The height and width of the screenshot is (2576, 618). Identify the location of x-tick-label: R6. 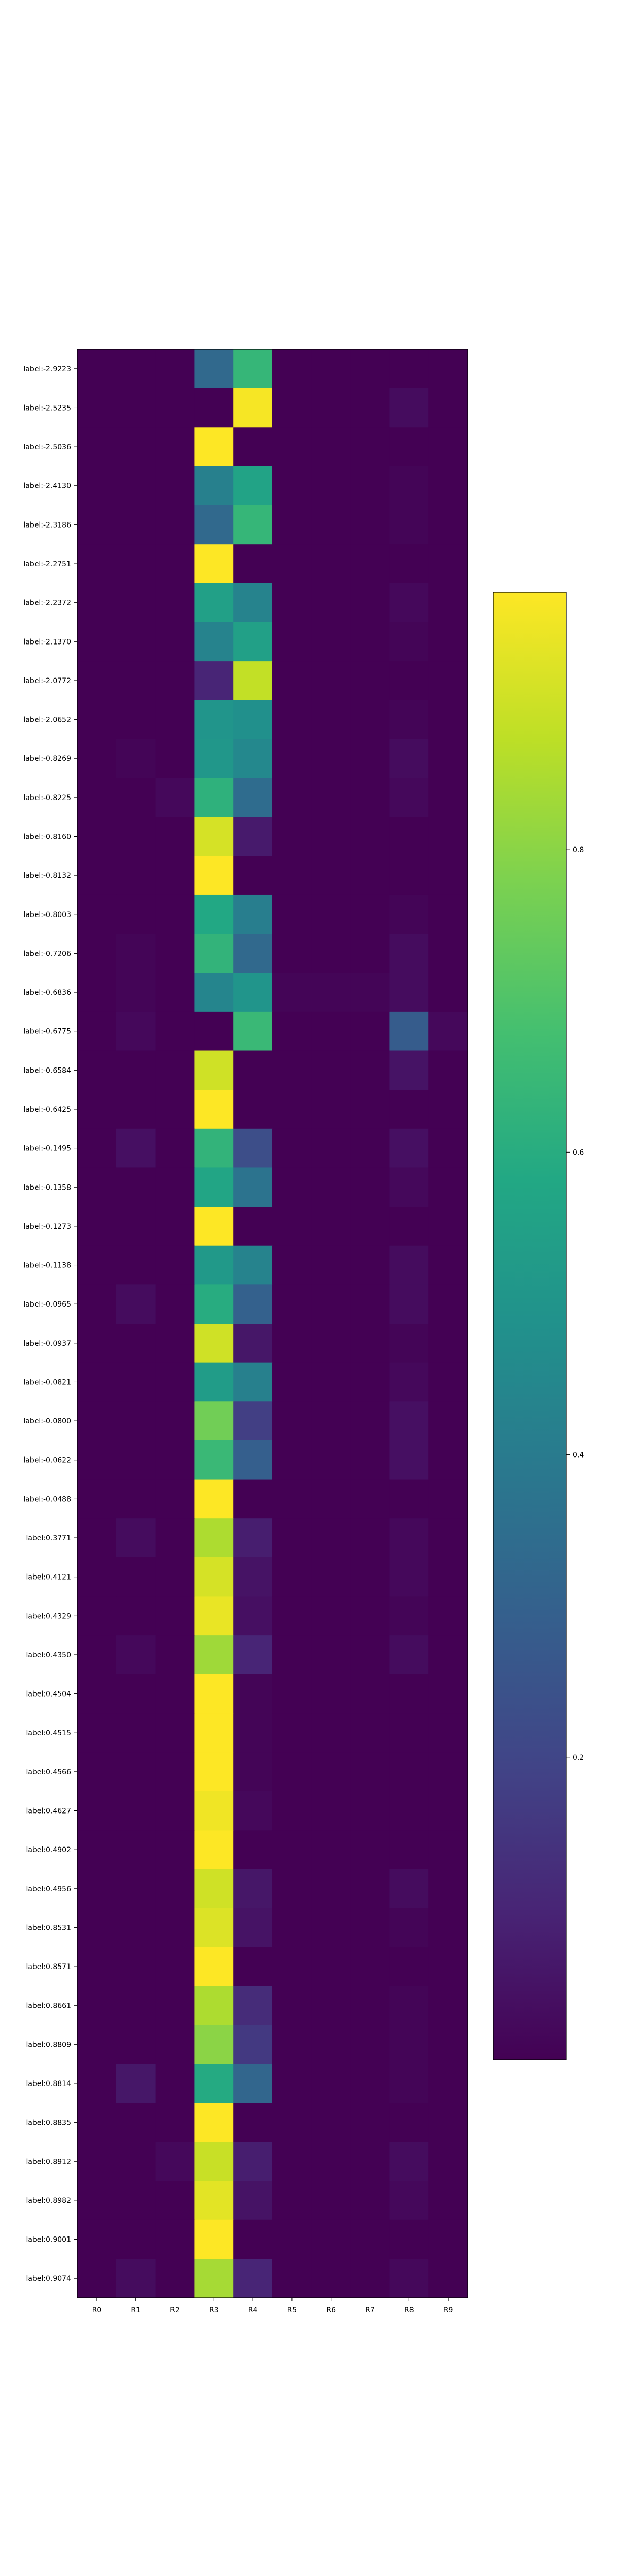
(331, 2310).